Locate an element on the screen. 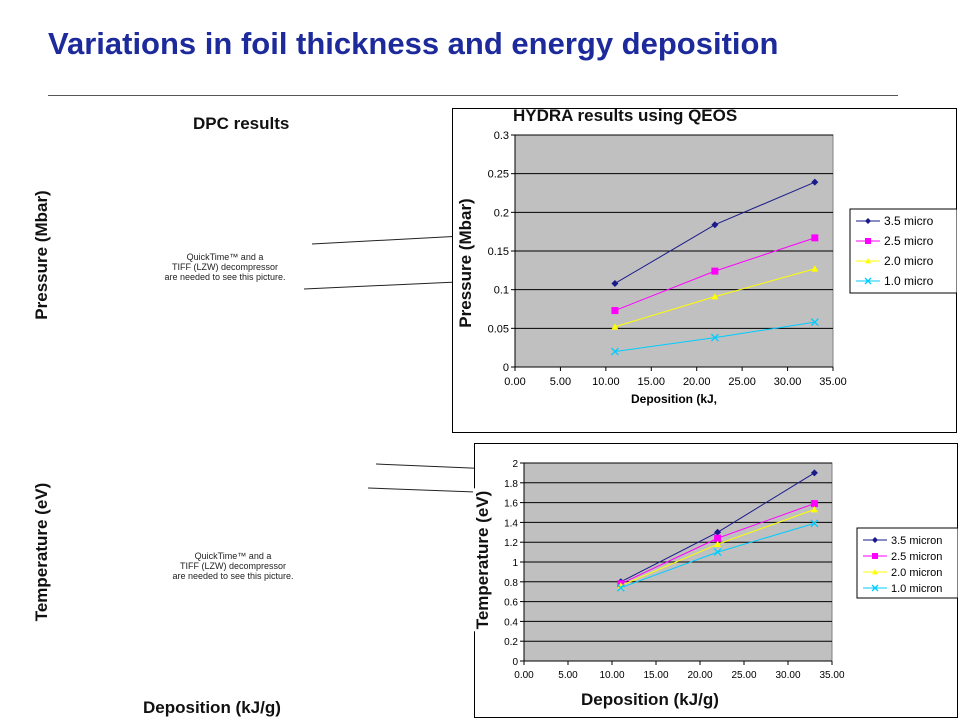 Image resolution: width=960 pixels, height=720 pixels. y-tick-label: 1.4 is located at coordinates (511, 523).